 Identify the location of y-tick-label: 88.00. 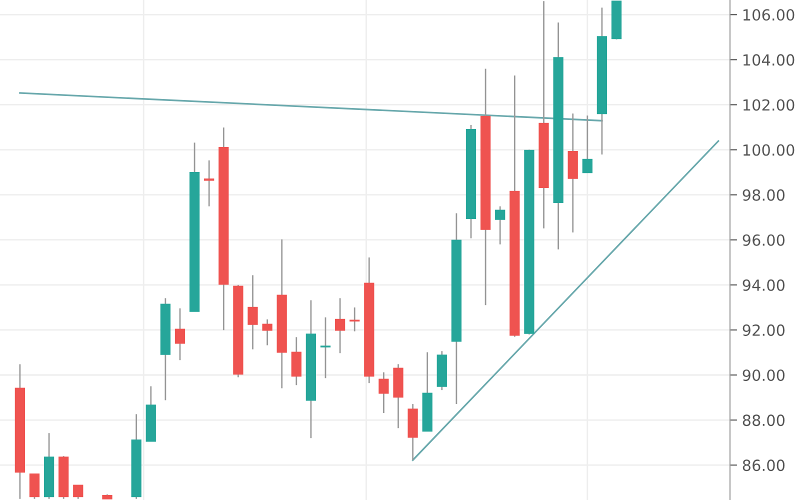
(763, 420).